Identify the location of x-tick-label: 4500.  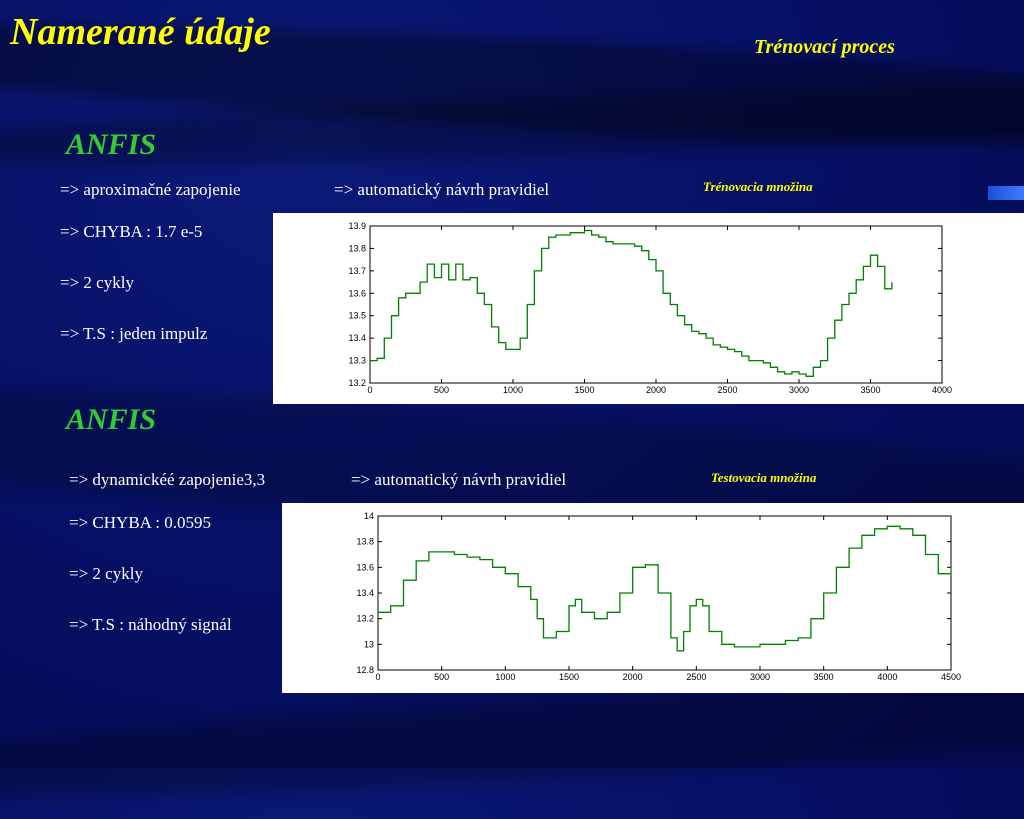
(951, 677).